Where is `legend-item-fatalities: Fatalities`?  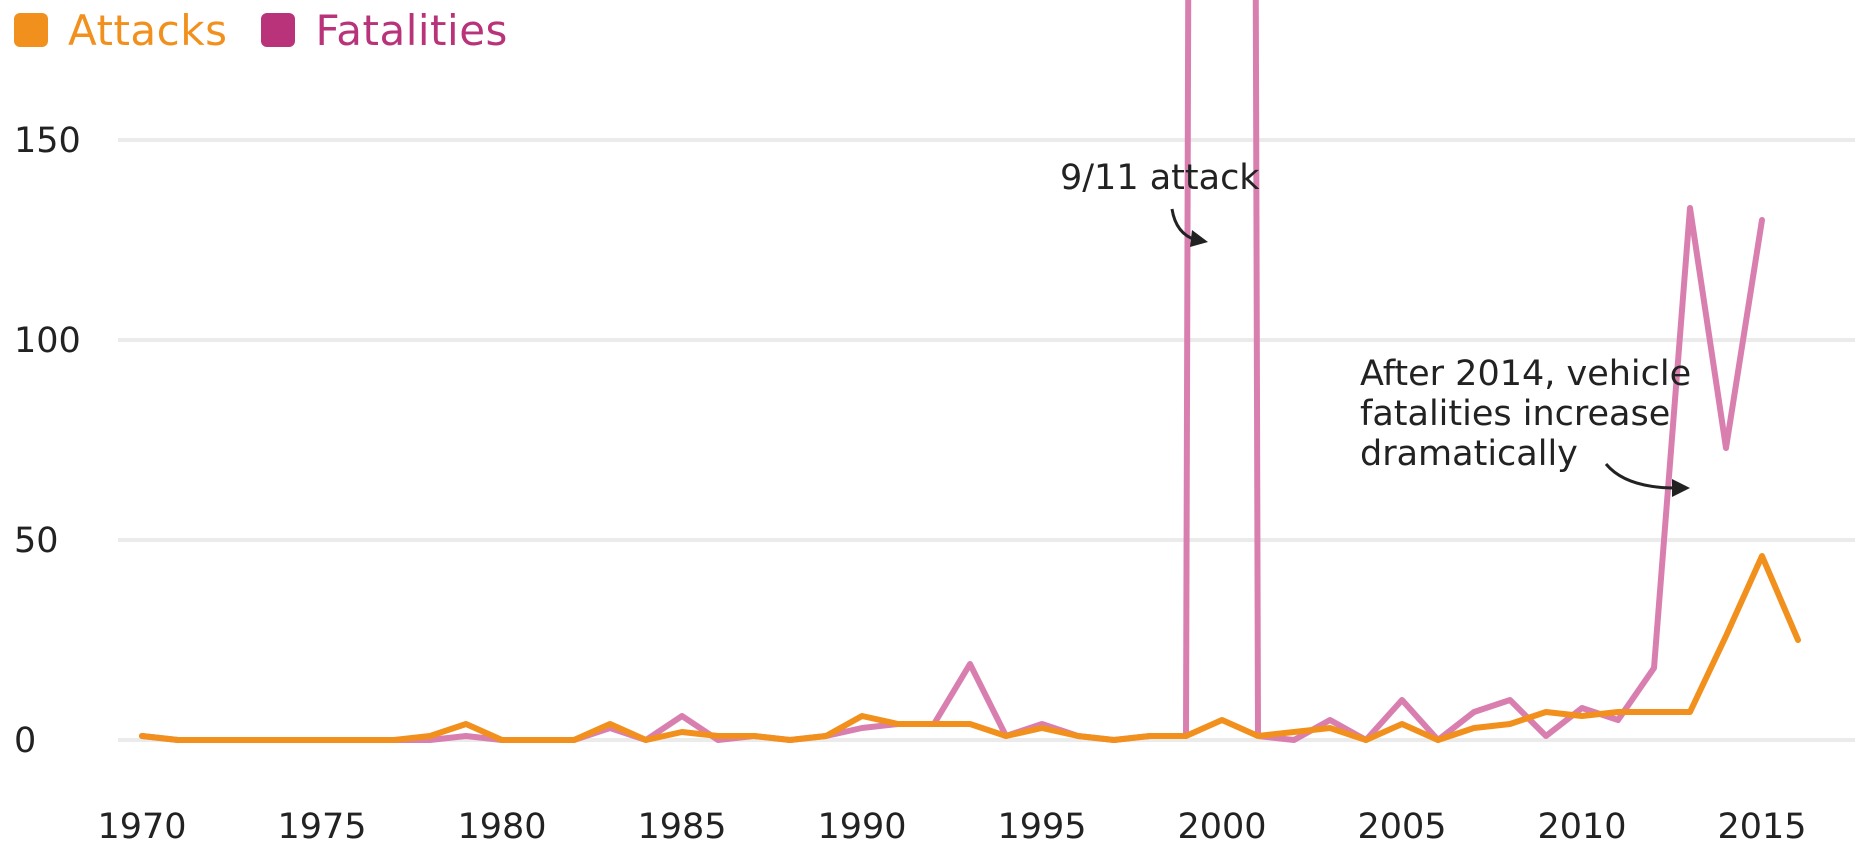
legend-item-fatalities: Fatalities is located at coordinates (384, 30).